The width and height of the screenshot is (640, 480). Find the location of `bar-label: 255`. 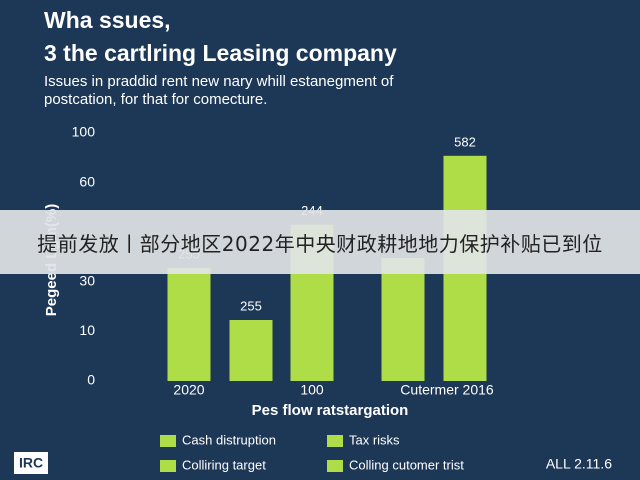

bar-label: 255 is located at coordinates (251, 305).